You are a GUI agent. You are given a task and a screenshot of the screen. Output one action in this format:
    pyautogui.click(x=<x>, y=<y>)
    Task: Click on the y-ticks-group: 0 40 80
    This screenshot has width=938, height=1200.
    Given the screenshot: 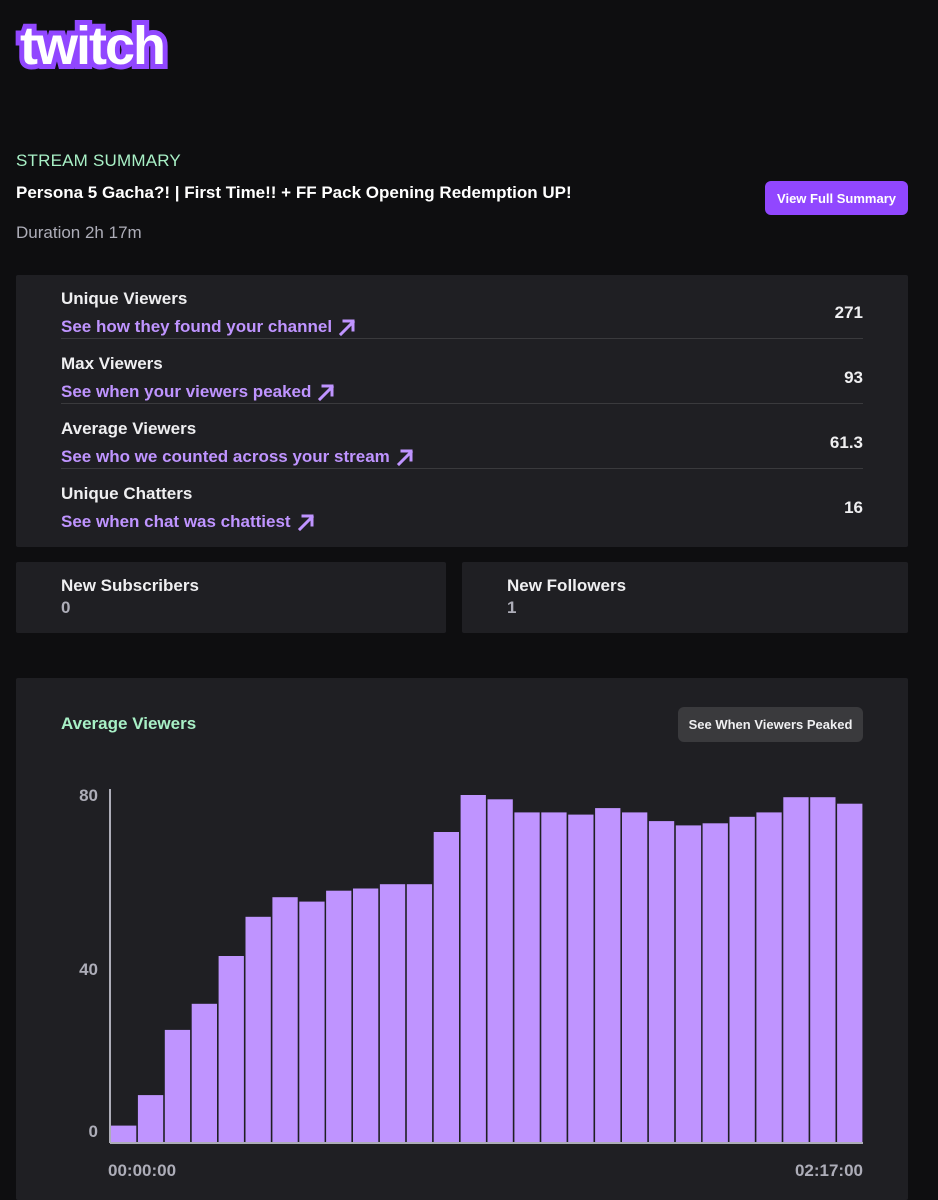 What is the action you would take?
    pyautogui.click(x=88, y=963)
    